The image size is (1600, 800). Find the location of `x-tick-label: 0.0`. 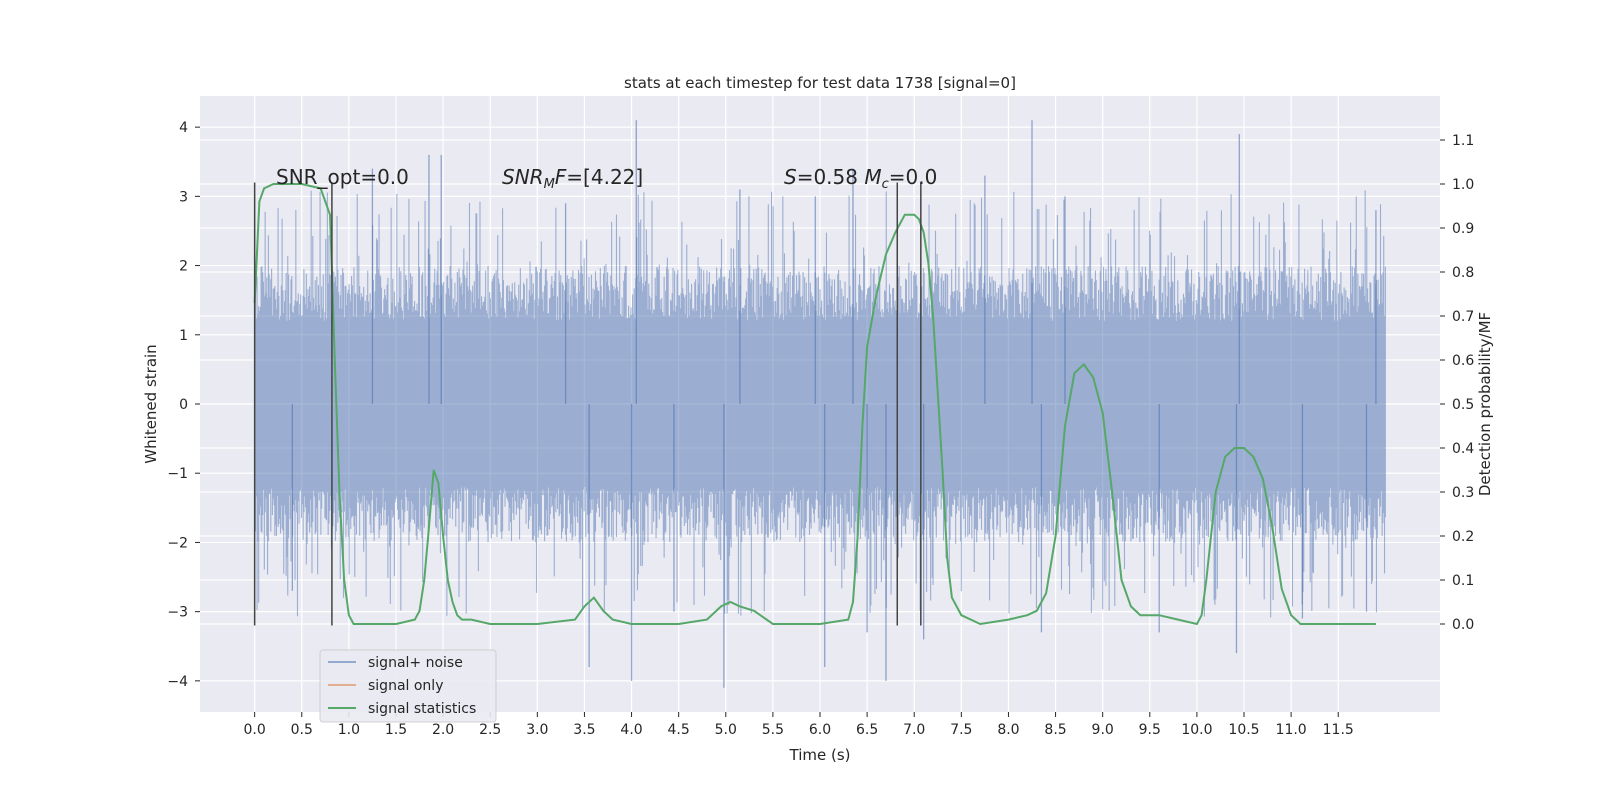

x-tick-label: 0.0 is located at coordinates (255, 730).